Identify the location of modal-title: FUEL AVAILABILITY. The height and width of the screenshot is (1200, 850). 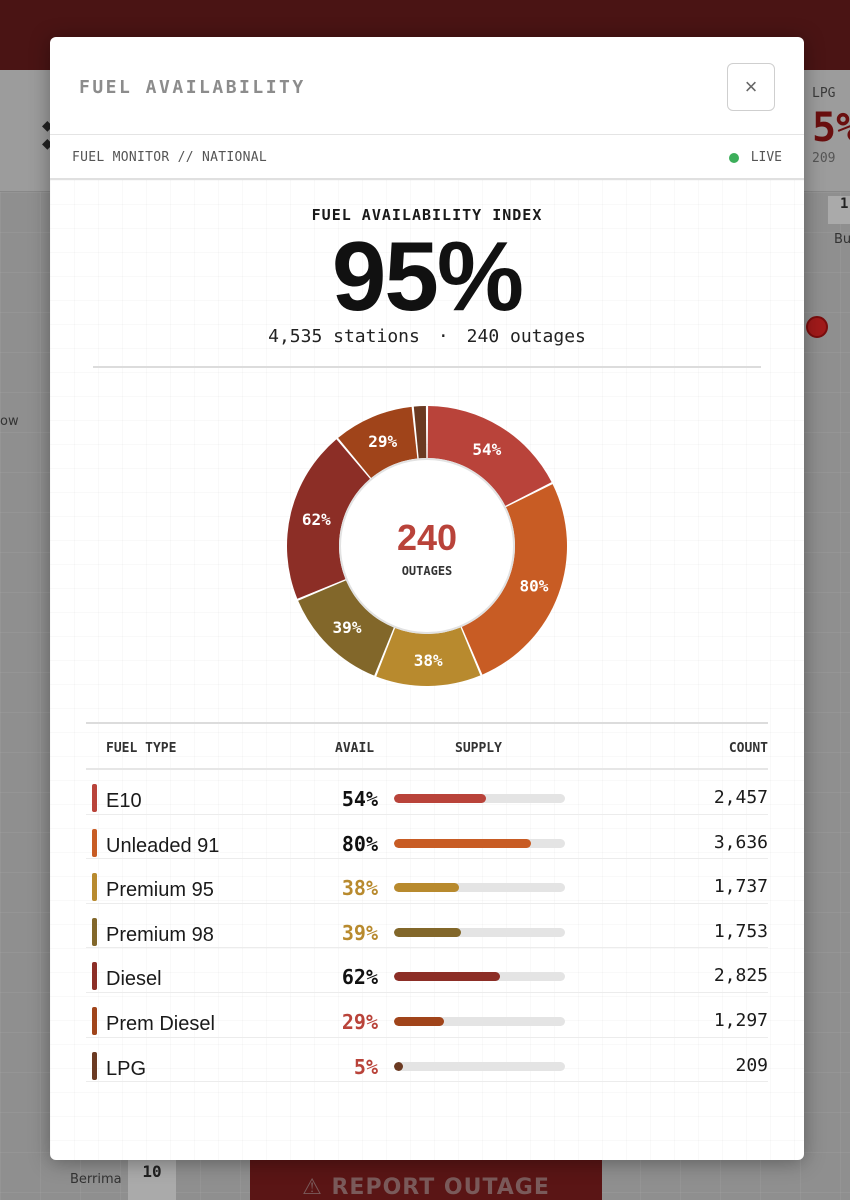
(192, 87).